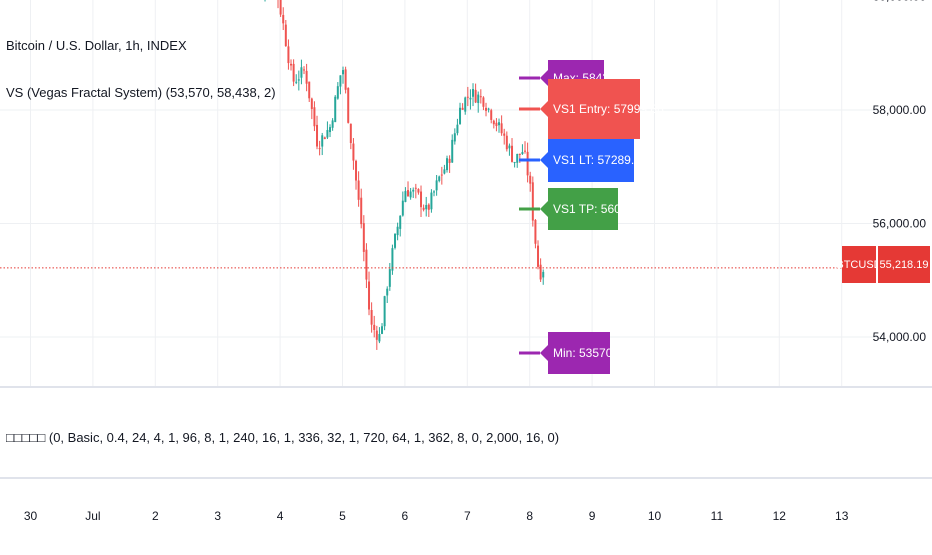 The width and height of the screenshot is (932, 555). What do you see at coordinates (608, 109) in the screenshot?
I see `level-label-text: VS1 Entry: 57999.88` at bounding box center [608, 109].